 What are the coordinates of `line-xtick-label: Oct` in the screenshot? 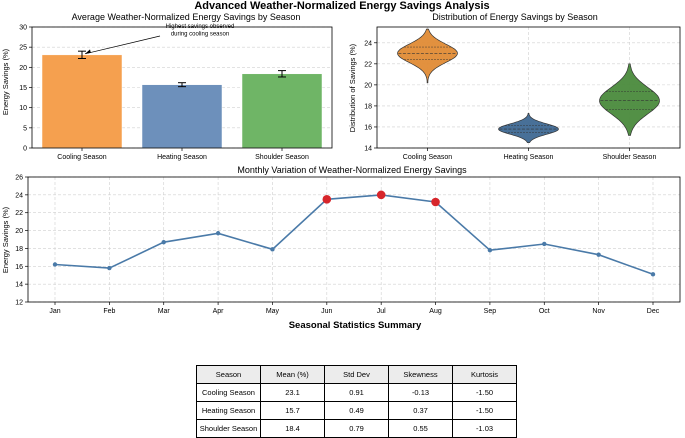 It's located at (544, 311).